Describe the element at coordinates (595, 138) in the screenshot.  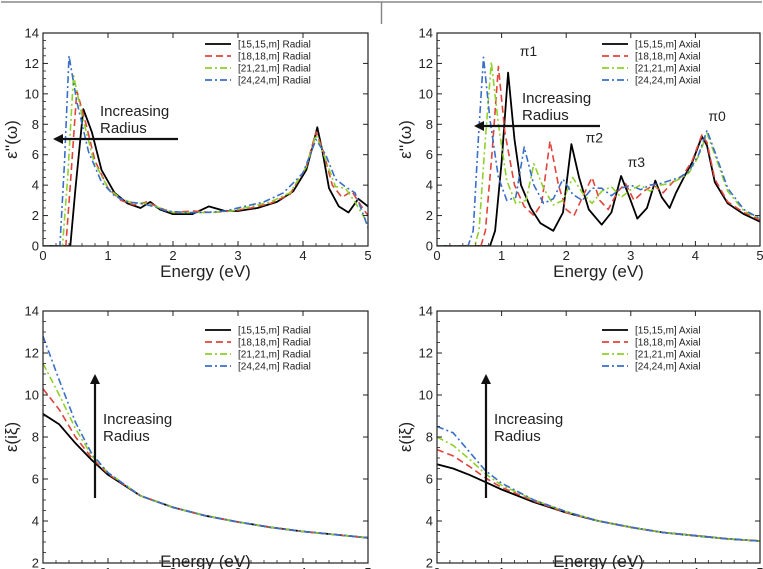
I see `peak-label: π2` at that location.